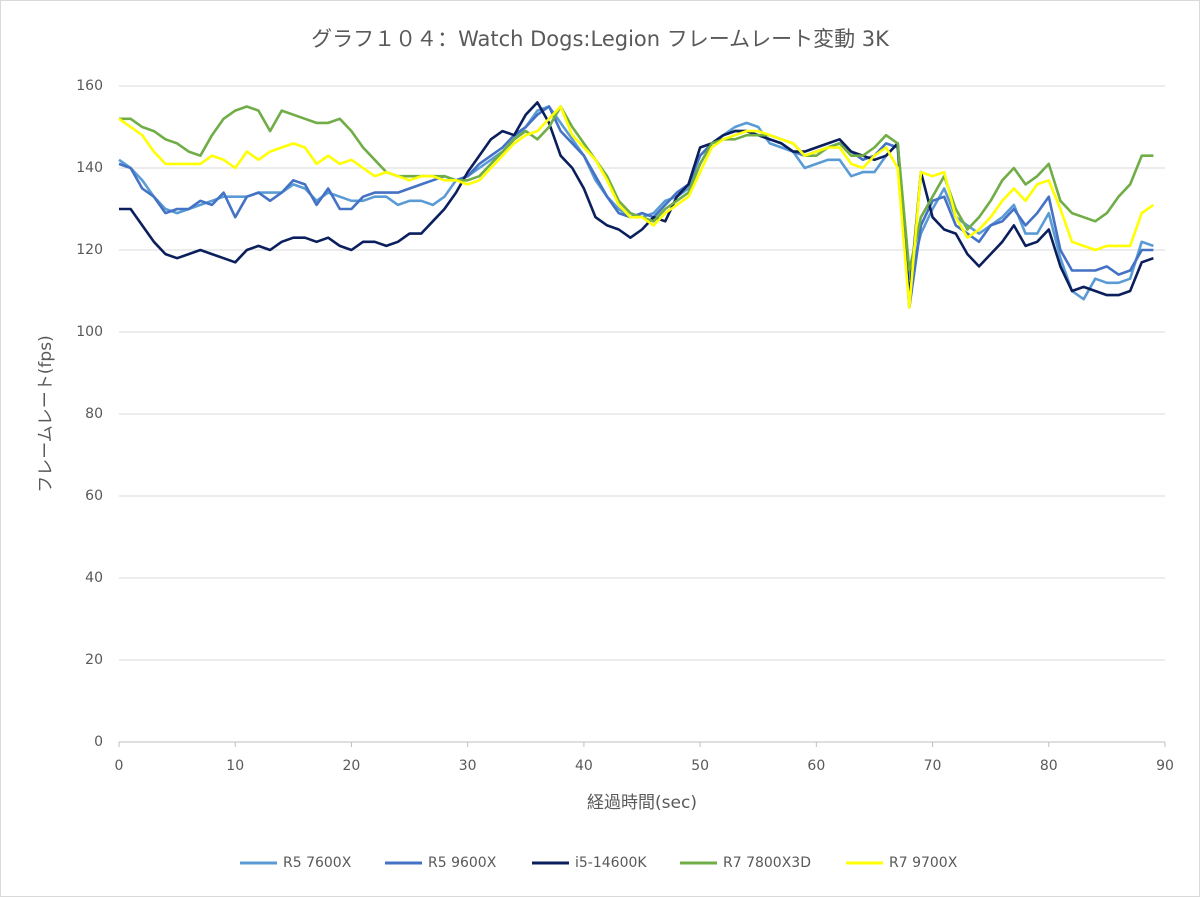 The width and height of the screenshot is (1200, 897). I want to click on legend-label: R5 9600X, so click(462, 863).